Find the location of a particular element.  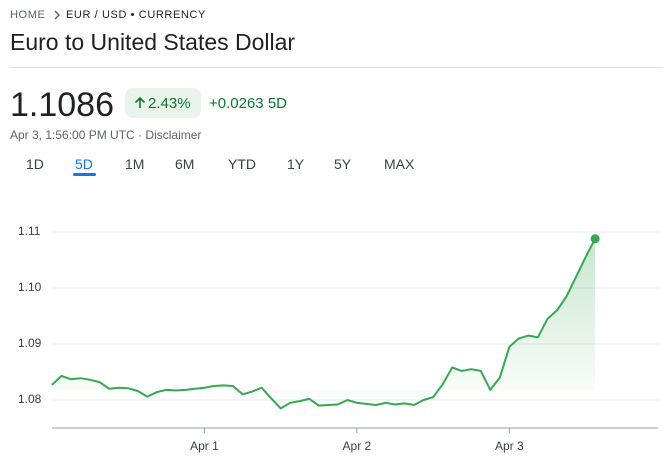

change-badge is located at coordinates (163, 103).